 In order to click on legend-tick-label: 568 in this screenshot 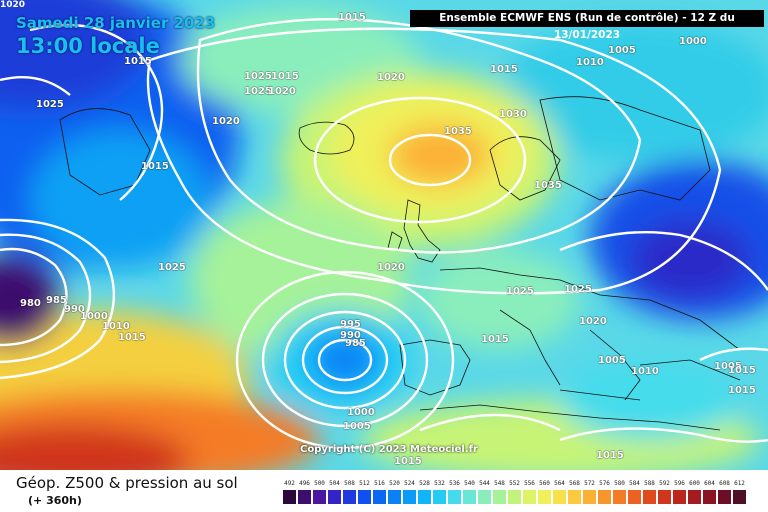, I will do `click(574, 483)`.